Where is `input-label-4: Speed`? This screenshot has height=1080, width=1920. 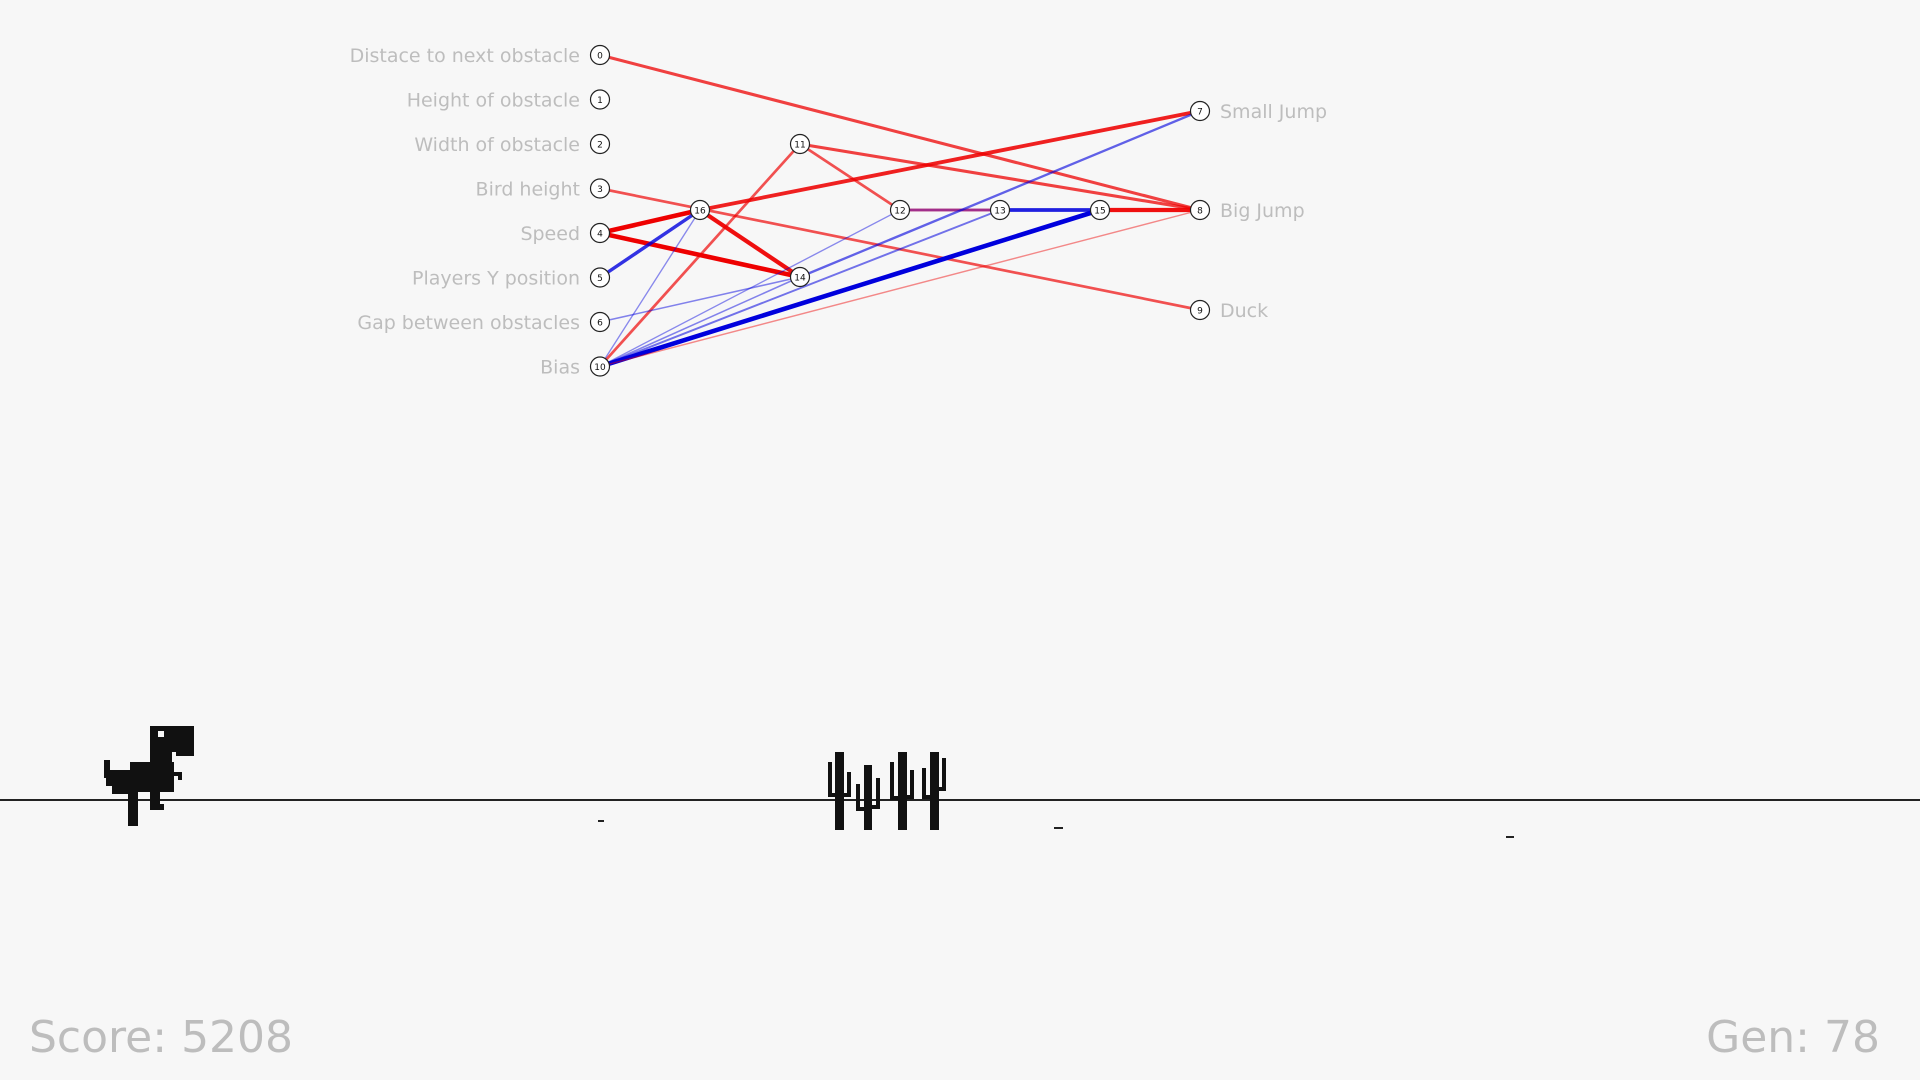
input-label-4: Speed is located at coordinates (550, 234).